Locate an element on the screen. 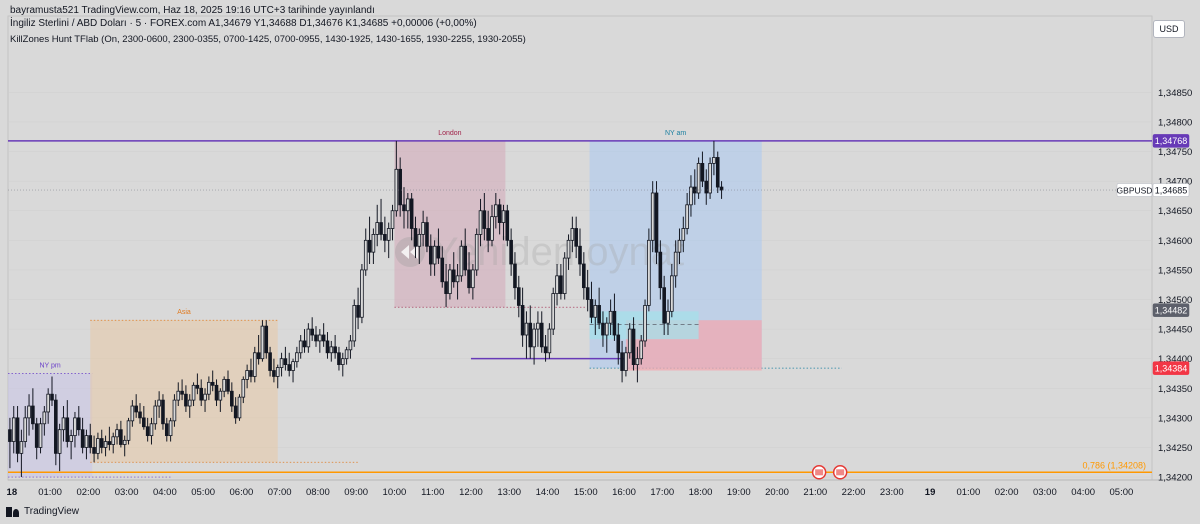 The height and width of the screenshot is (524, 1200). y-tick-label: 1,34800 is located at coordinates (1175, 122).